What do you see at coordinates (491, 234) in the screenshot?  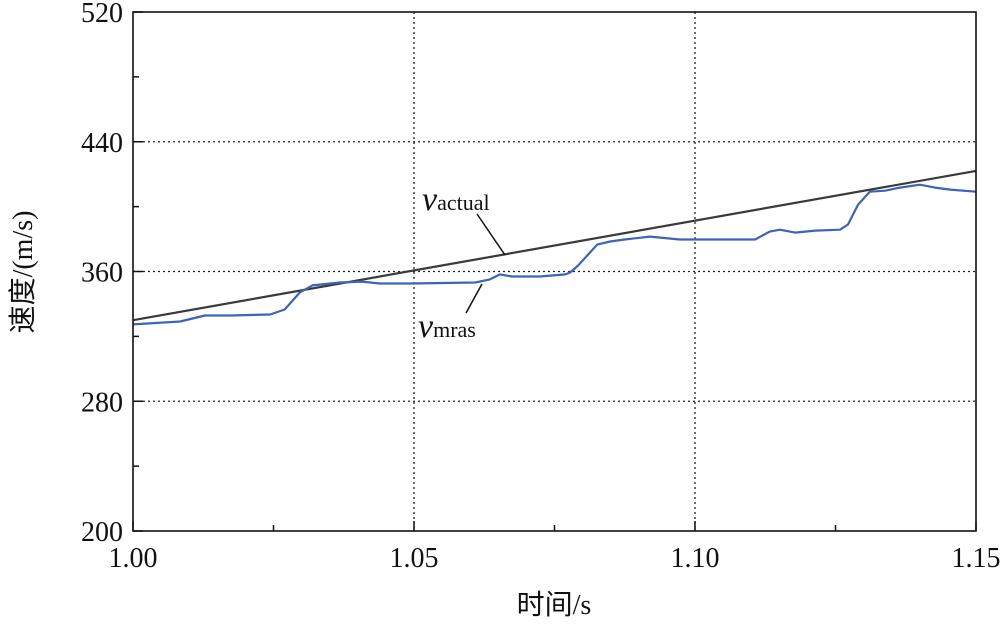 I see `actual-leader-line` at bounding box center [491, 234].